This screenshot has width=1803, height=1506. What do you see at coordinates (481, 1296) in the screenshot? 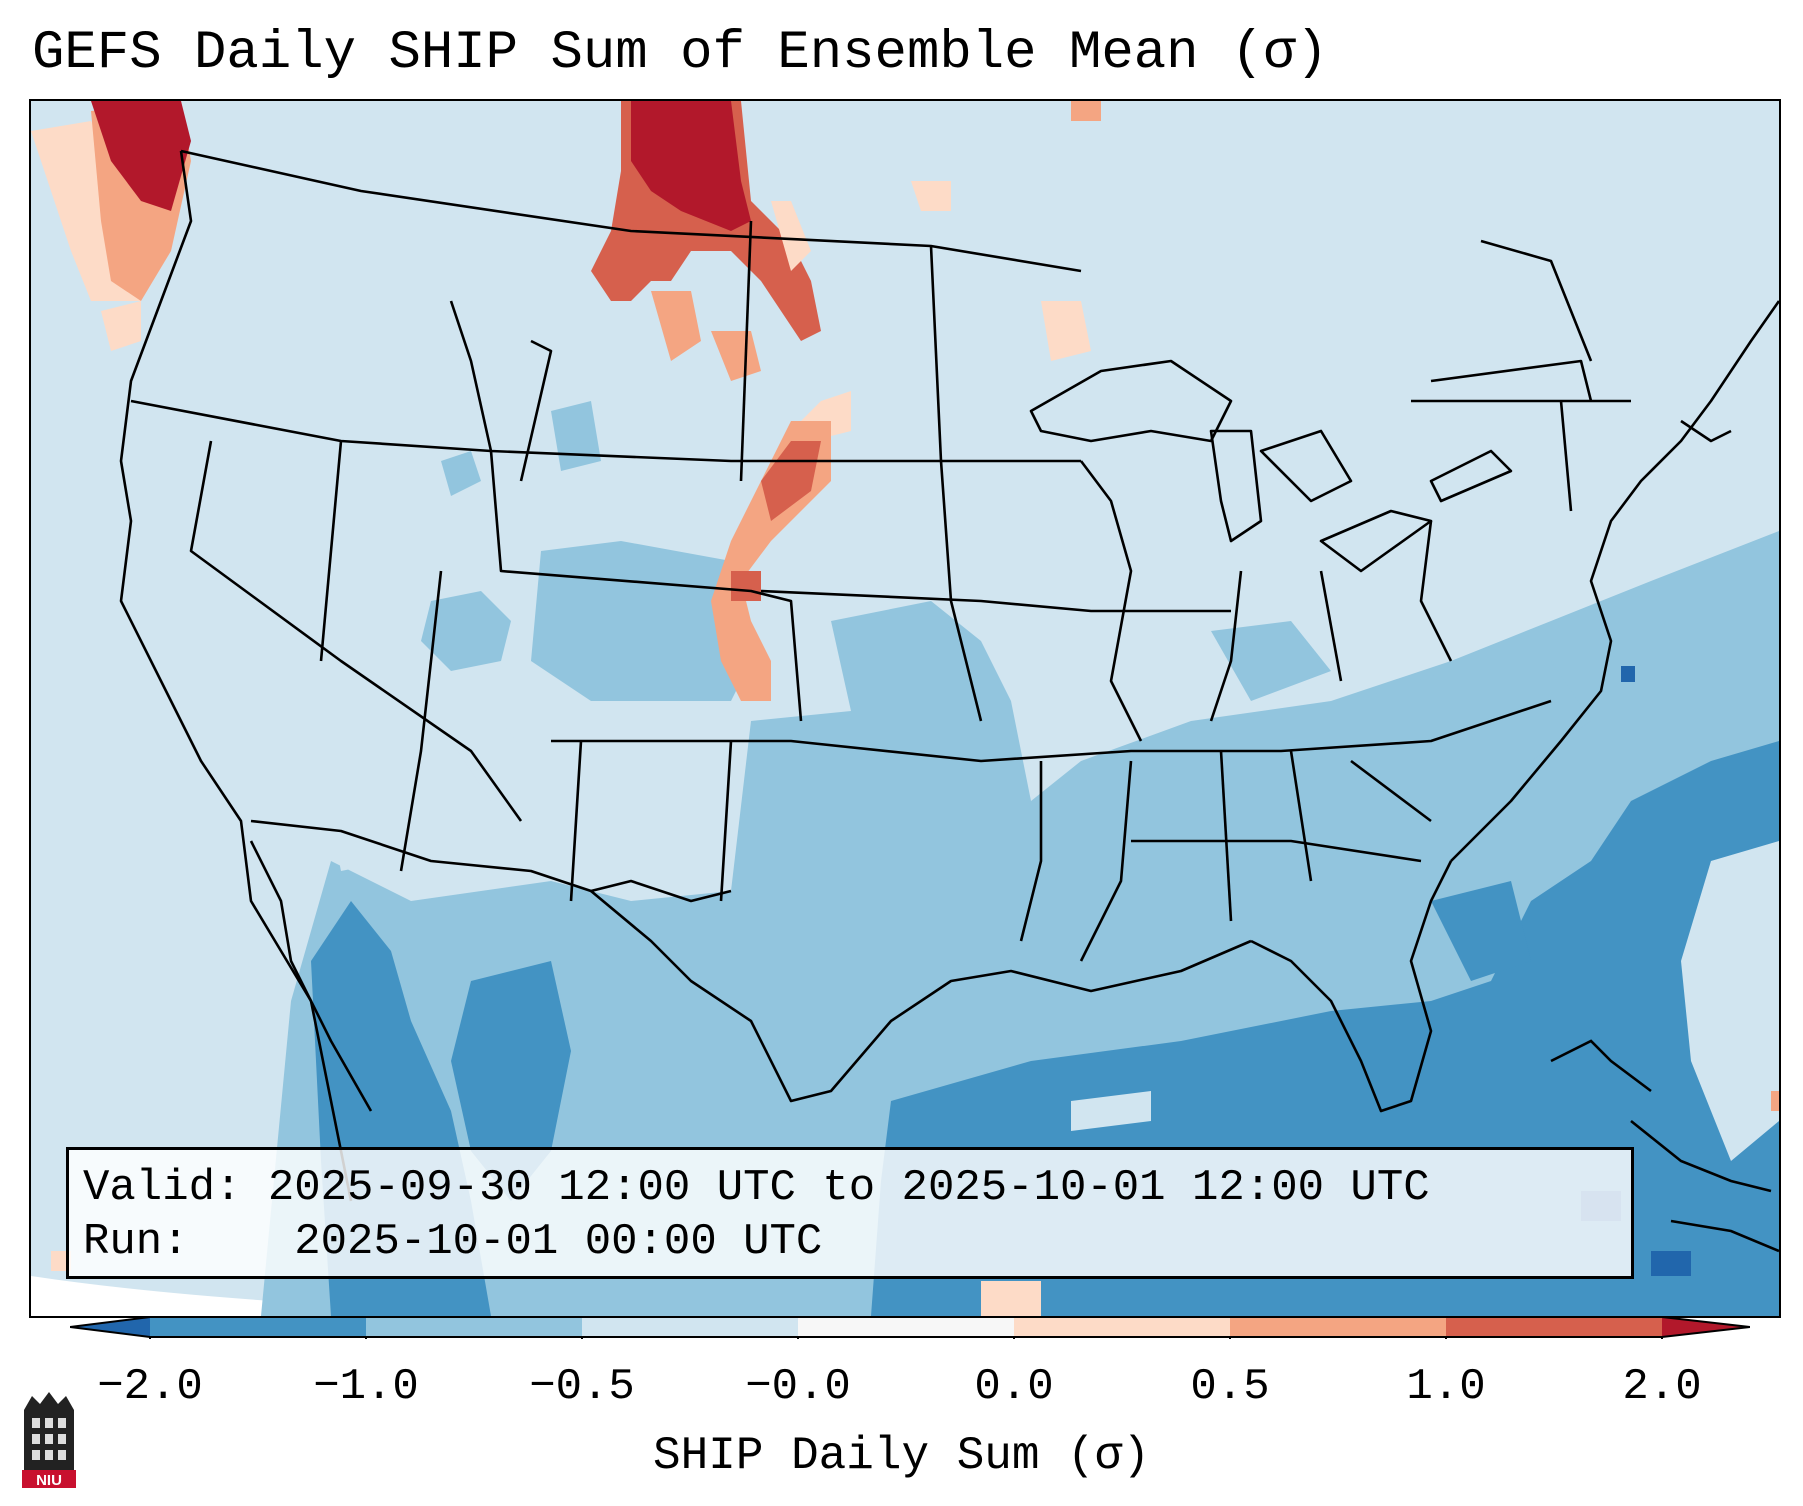
I see `projection-edge-sw` at bounding box center [481, 1296].